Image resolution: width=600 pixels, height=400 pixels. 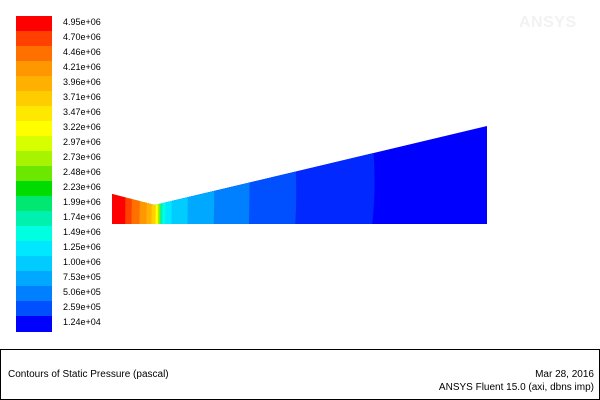 I want to click on legend-label: 1.25e+06, so click(x=82, y=247).